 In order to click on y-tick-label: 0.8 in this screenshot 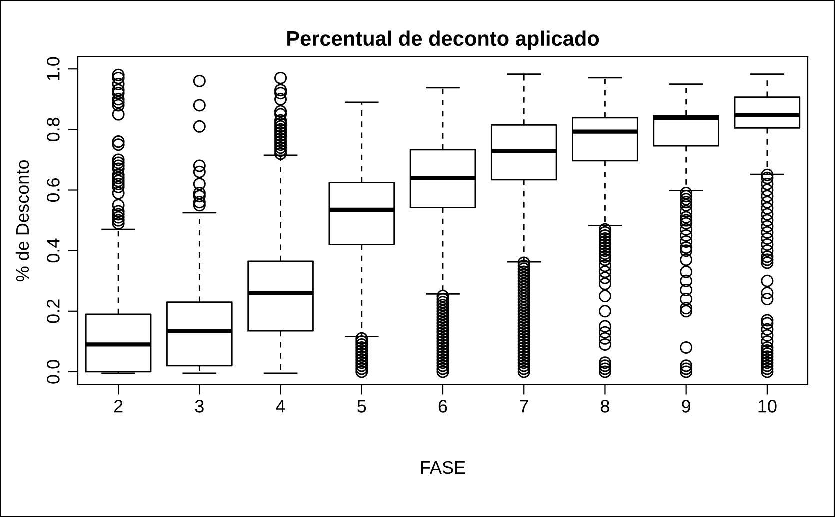, I will do `click(53, 130)`.